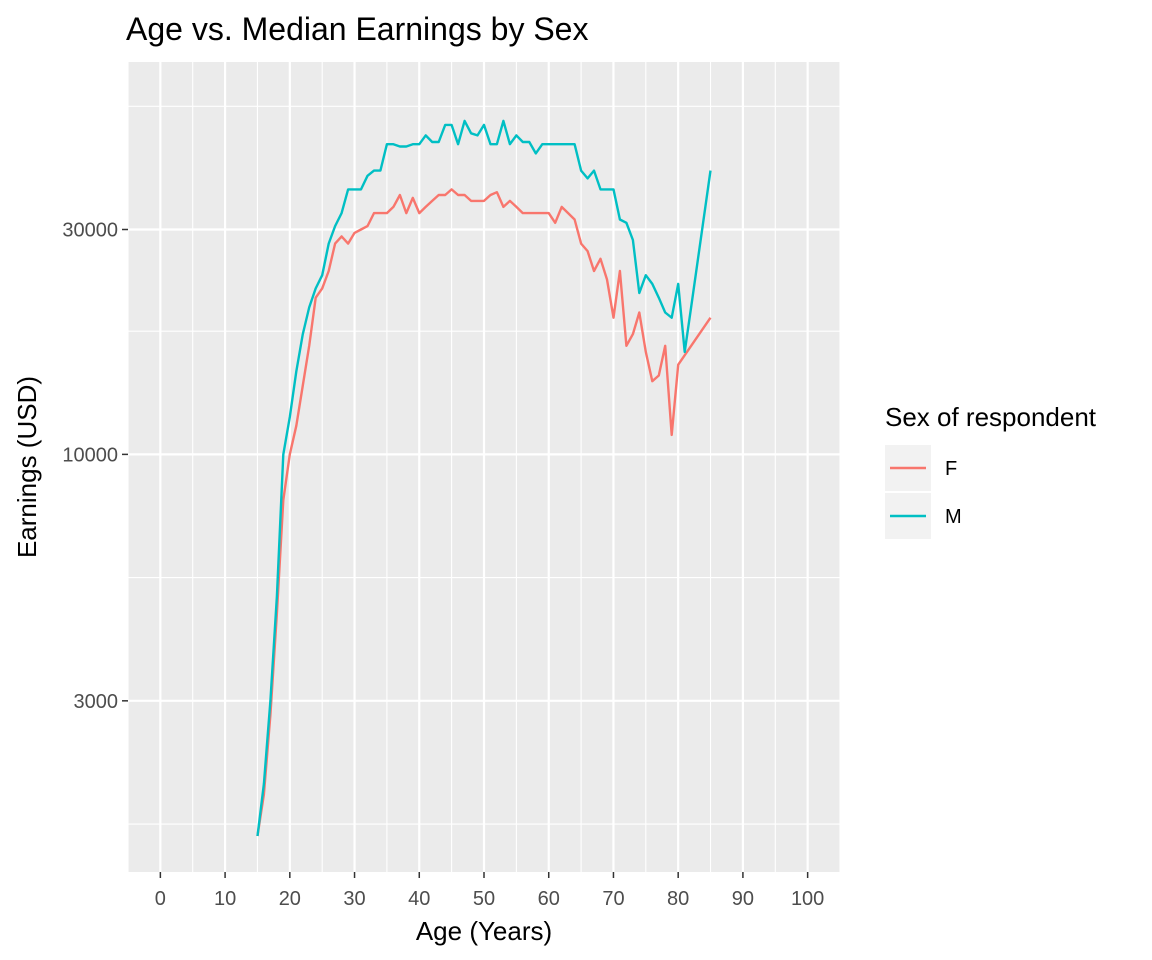 This screenshot has height=960, width=1152. I want to click on x-tick-label: 80, so click(678, 899).